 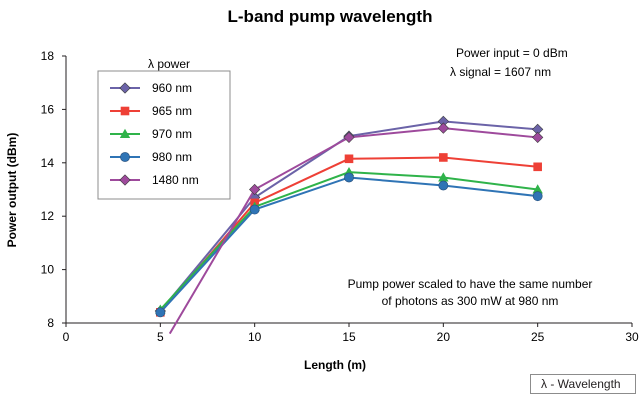 What do you see at coordinates (172, 157) in the screenshot?
I see `legend-label: 980 nm` at bounding box center [172, 157].